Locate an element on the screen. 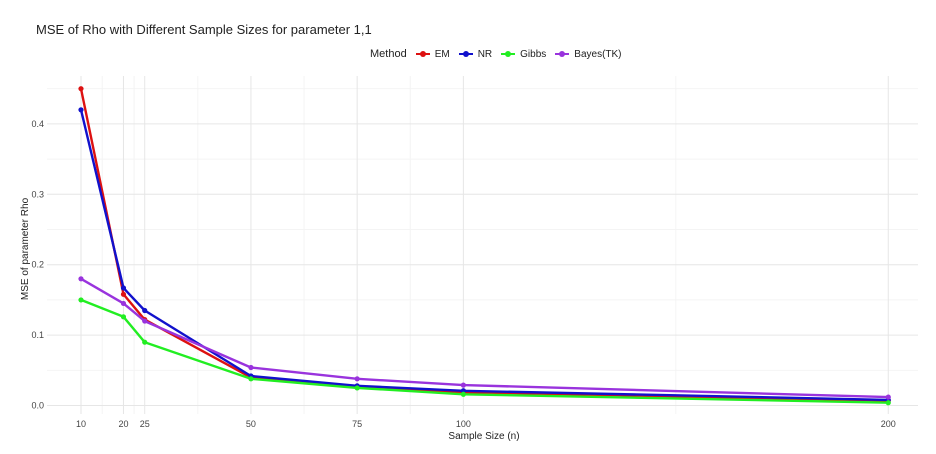  y-tick-label: 0.0 is located at coordinates (37, 406).